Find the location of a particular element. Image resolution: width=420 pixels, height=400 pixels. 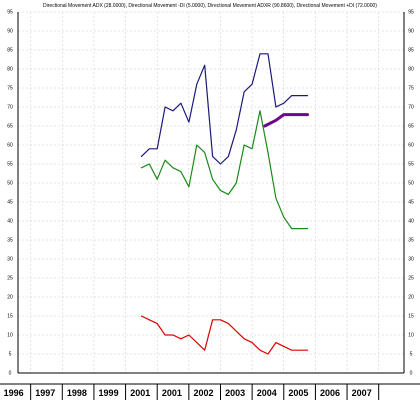

y-tick-label-right: 55 is located at coordinates (411, 165).